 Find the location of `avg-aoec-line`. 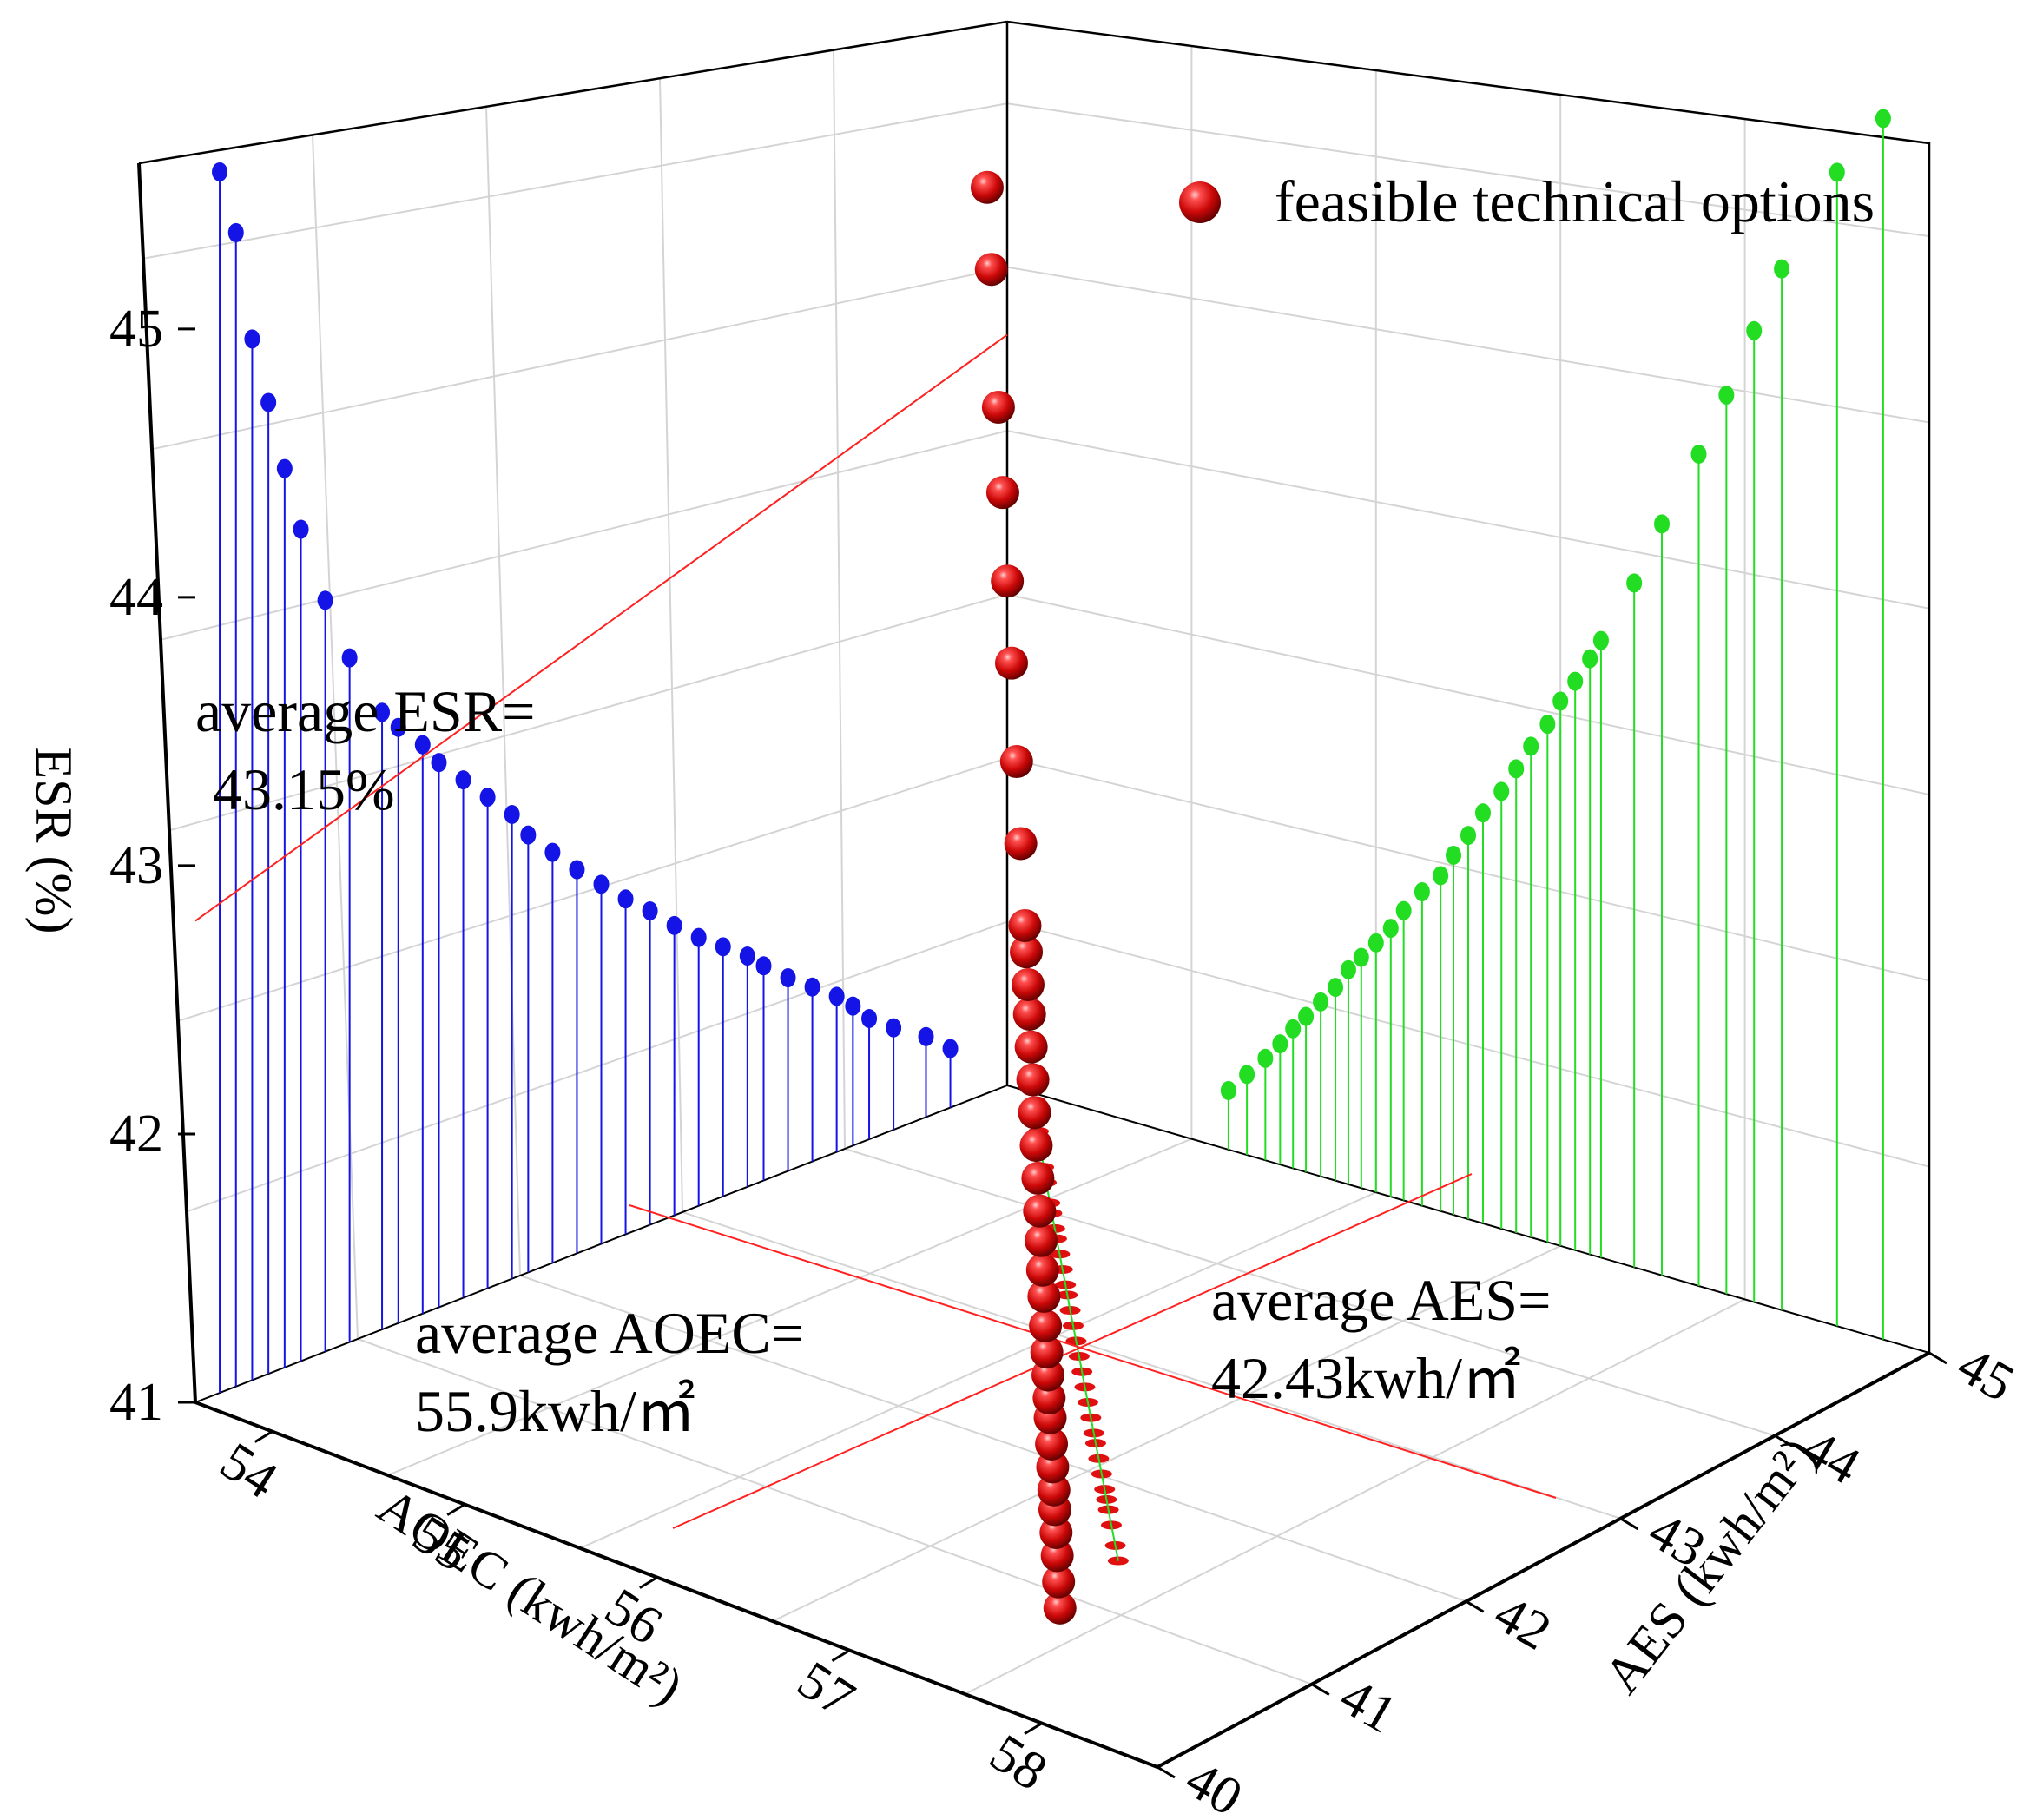

avg-aoec-line is located at coordinates (1093, 1351).